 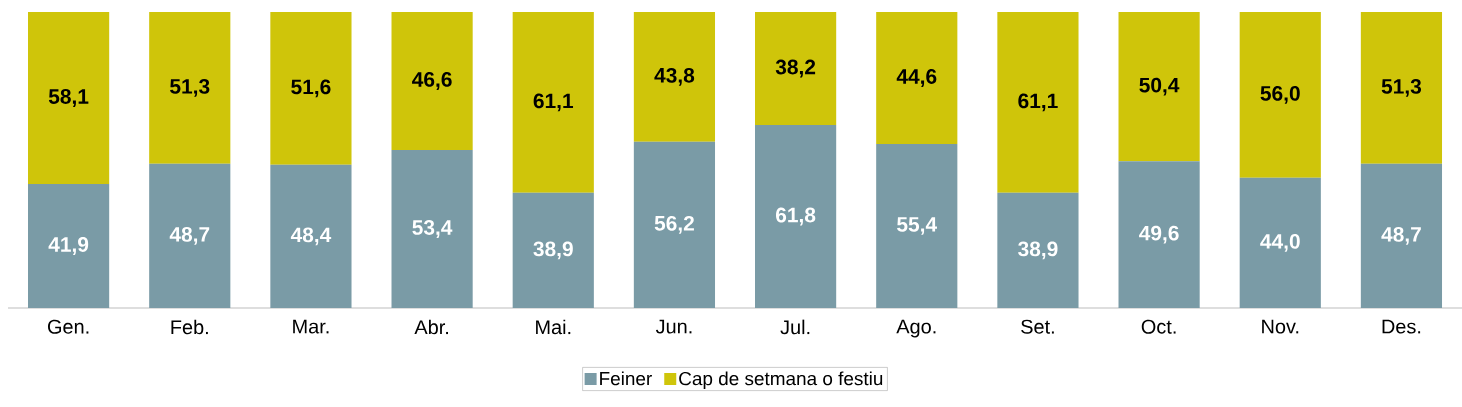 I want to click on data-label: 51,6, so click(x=311, y=88).